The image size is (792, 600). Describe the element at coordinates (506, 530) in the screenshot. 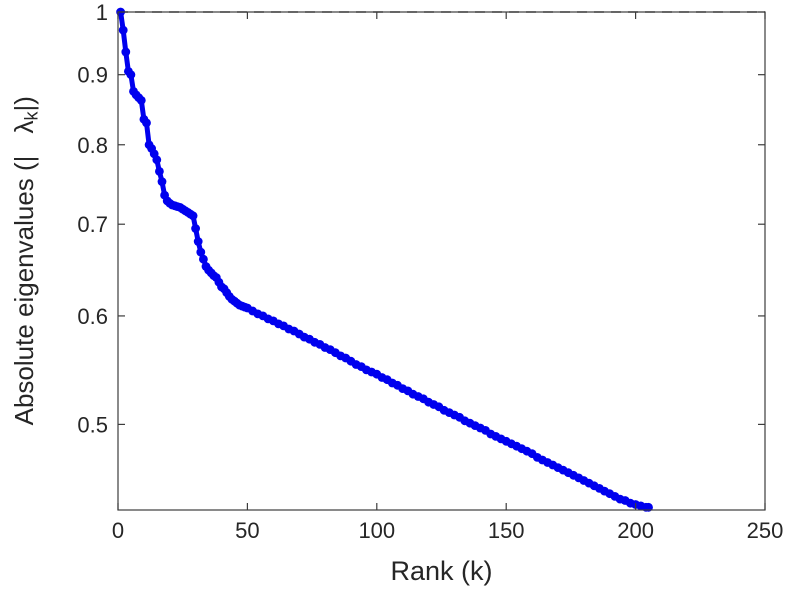

I see `x-tick-label: 150` at that location.